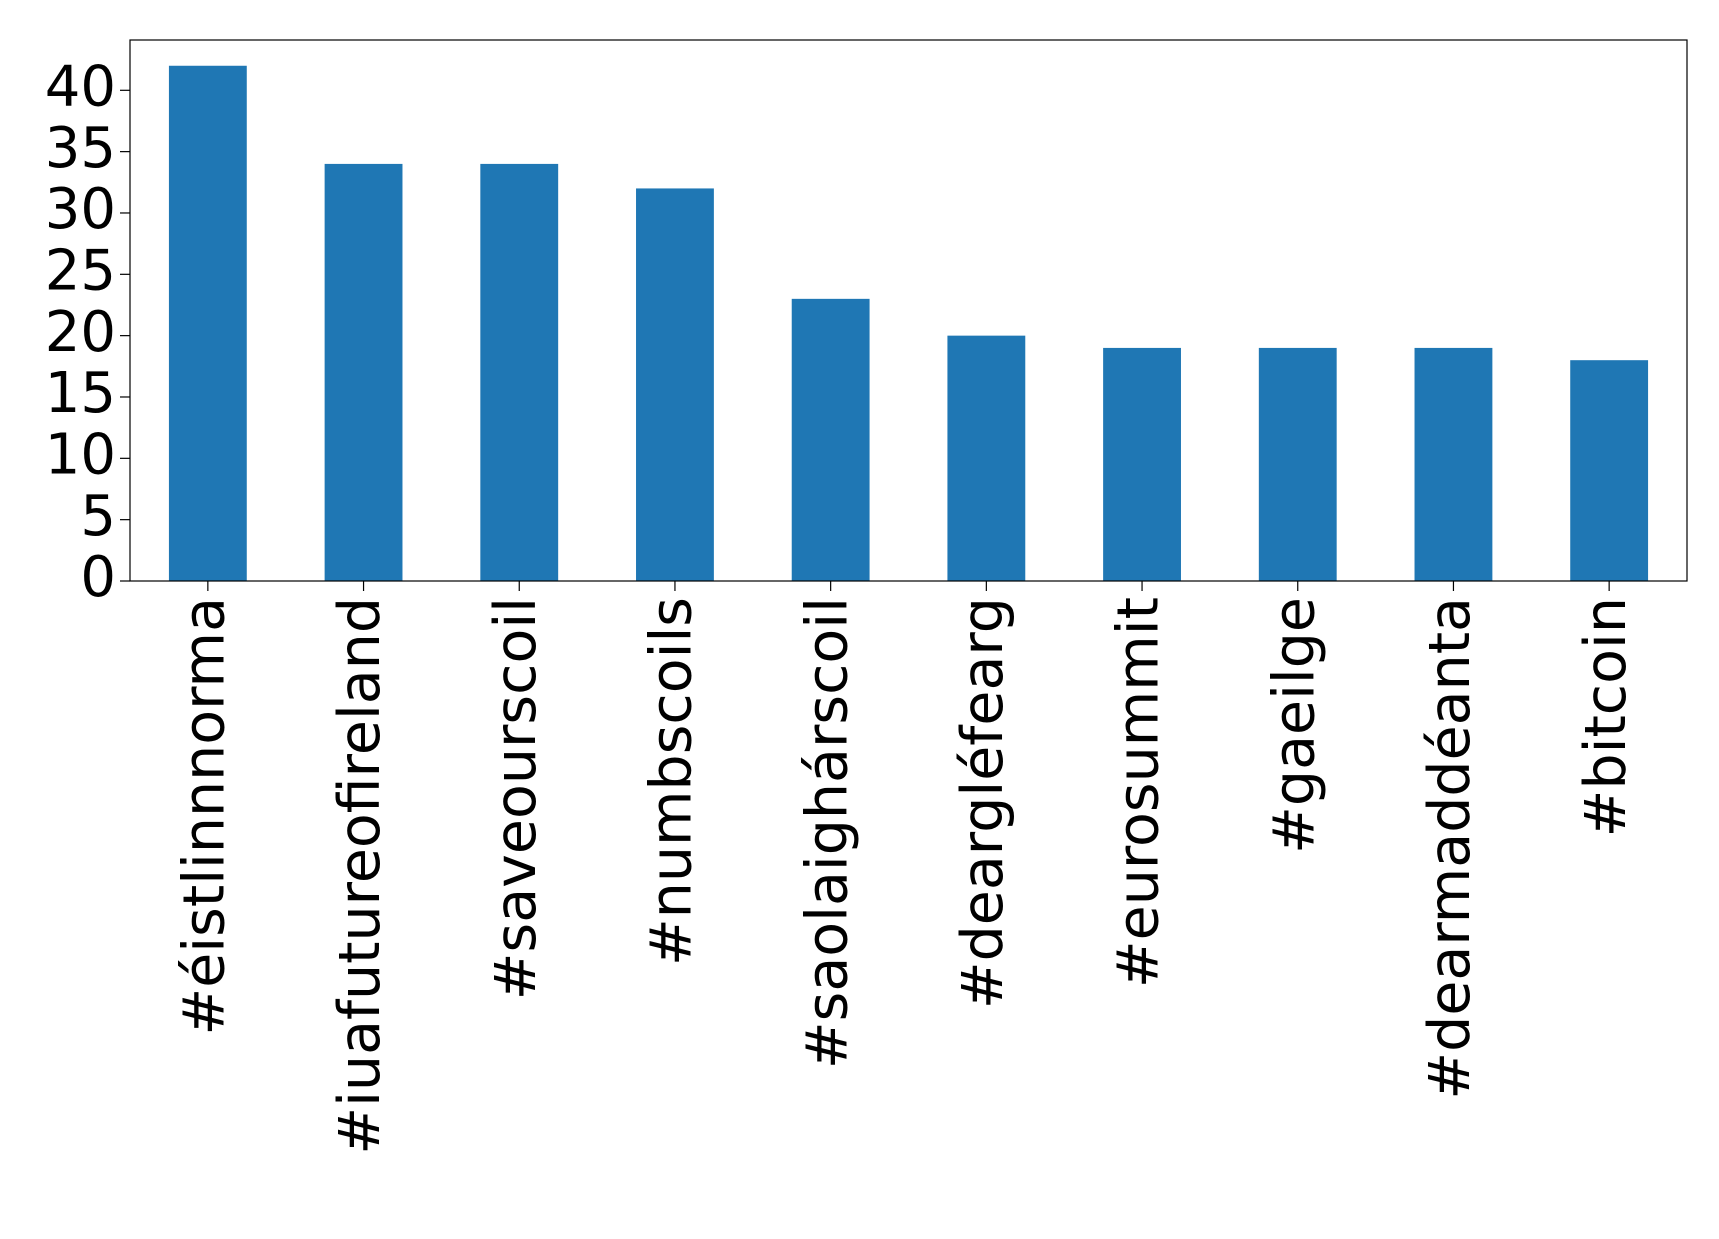  What do you see at coordinates (204, 816) in the screenshot?
I see `x-tick-label: #éistlinnnorma` at bounding box center [204, 816].